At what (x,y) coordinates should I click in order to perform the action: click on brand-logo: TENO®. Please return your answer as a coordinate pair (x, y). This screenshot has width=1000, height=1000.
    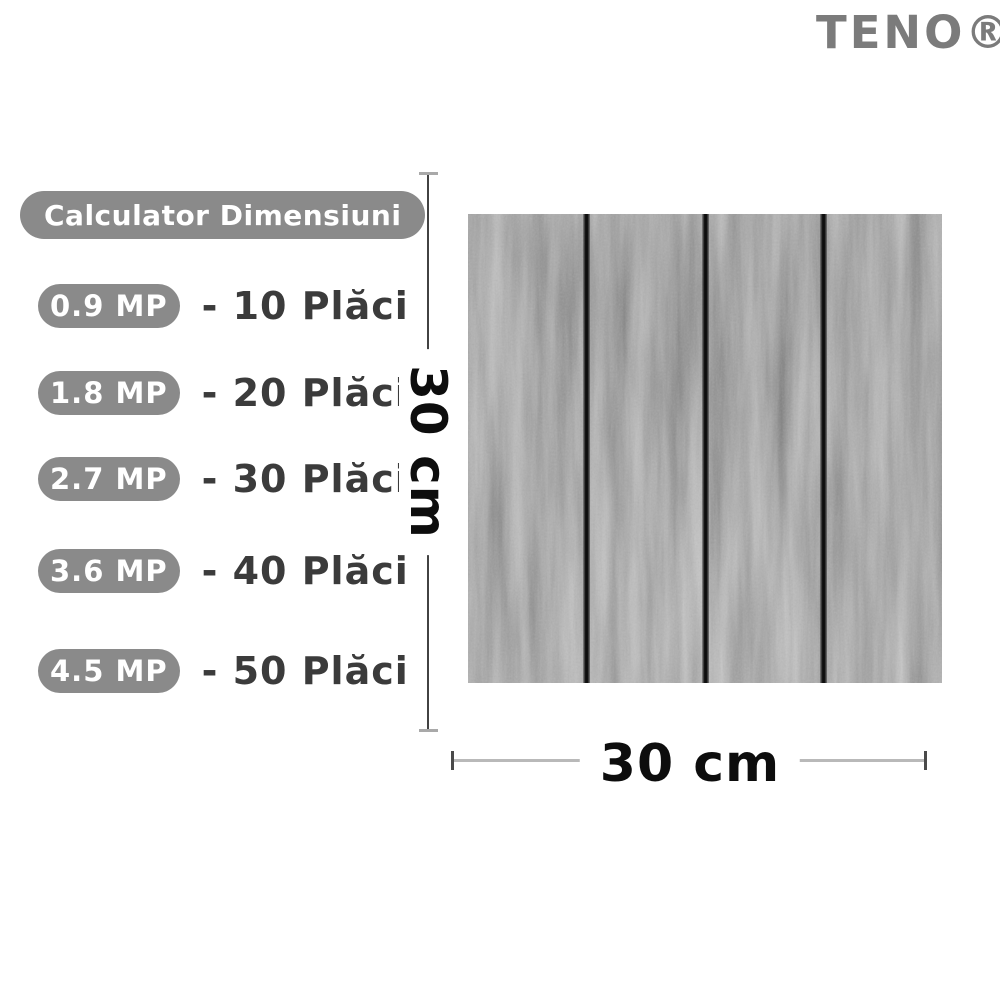
    Looking at the image, I should click on (908, 32).